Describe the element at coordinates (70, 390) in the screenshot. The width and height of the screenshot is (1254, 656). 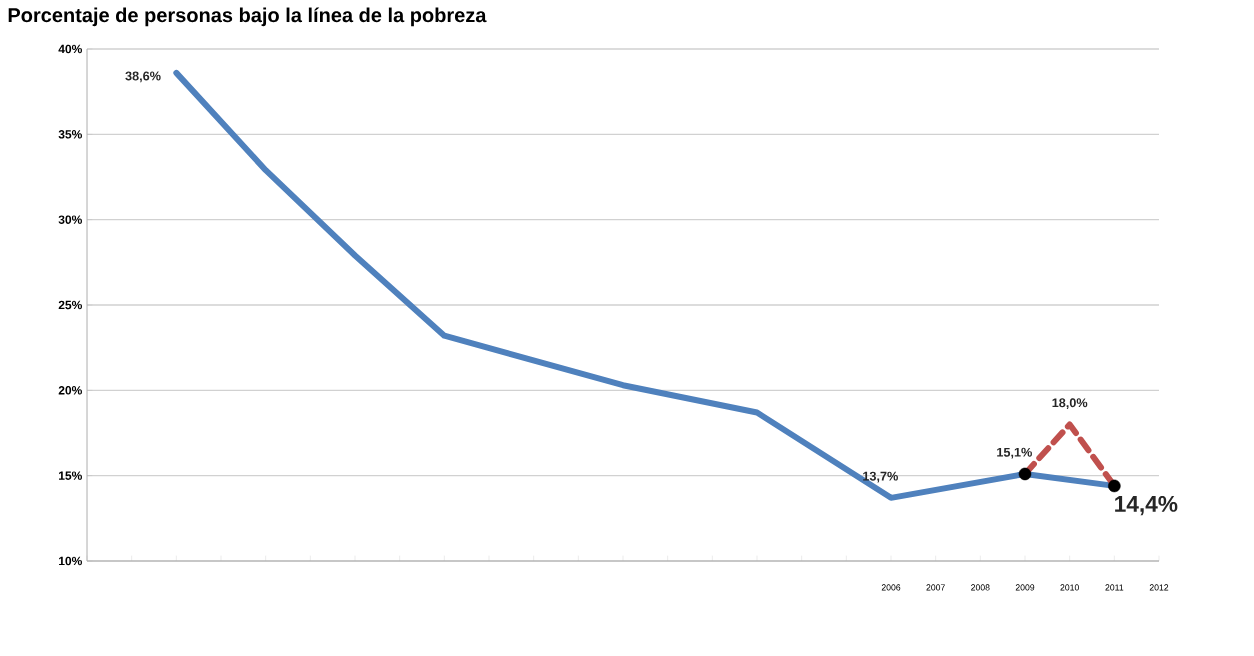
I see `y-tick-label: 20%` at that location.